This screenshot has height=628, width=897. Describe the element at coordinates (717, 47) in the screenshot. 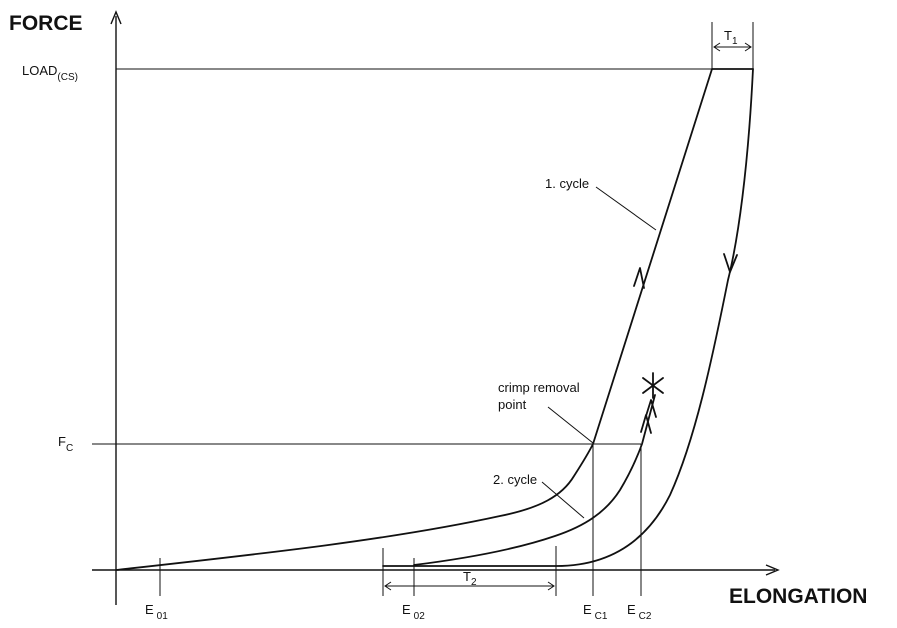

I see `t1-left-arrow-icon` at that location.